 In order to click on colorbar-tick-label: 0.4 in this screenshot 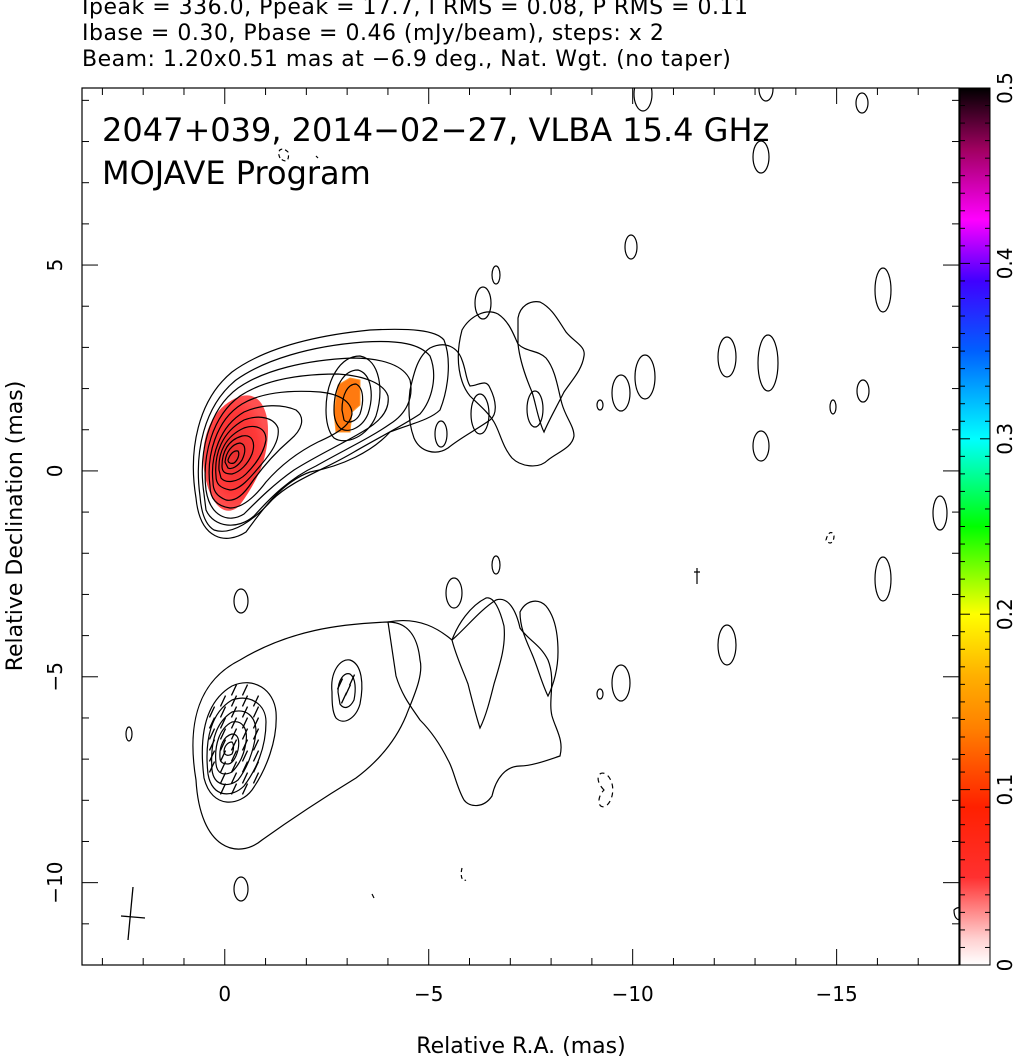, I will do `click(1005, 263)`.